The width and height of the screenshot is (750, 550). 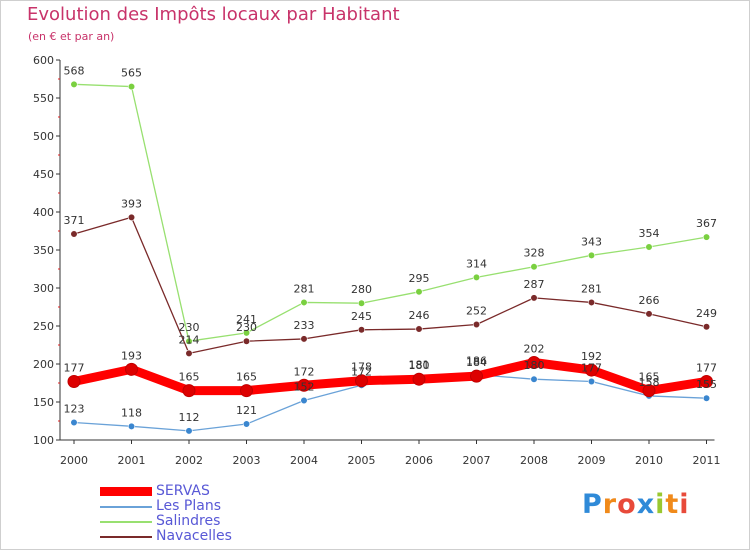 What do you see at coordinates (361, 367) in the screenshot?
I see `data-label-servas: 178` at bounding box center [361, 367].